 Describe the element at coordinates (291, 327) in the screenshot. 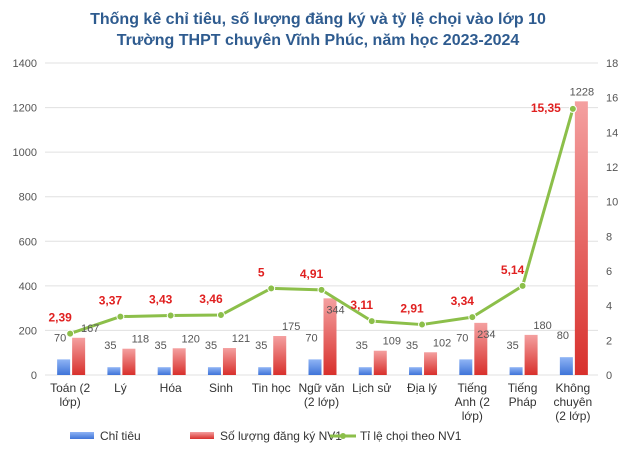

I see `bar-value-label-dang-ky: 175` at that location.